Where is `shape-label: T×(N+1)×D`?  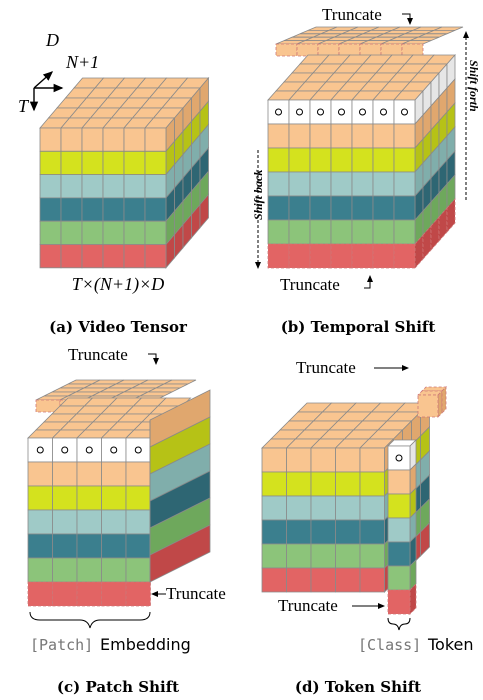 shape-label: T×(N+1)×D is located at coordinates (118, 284).